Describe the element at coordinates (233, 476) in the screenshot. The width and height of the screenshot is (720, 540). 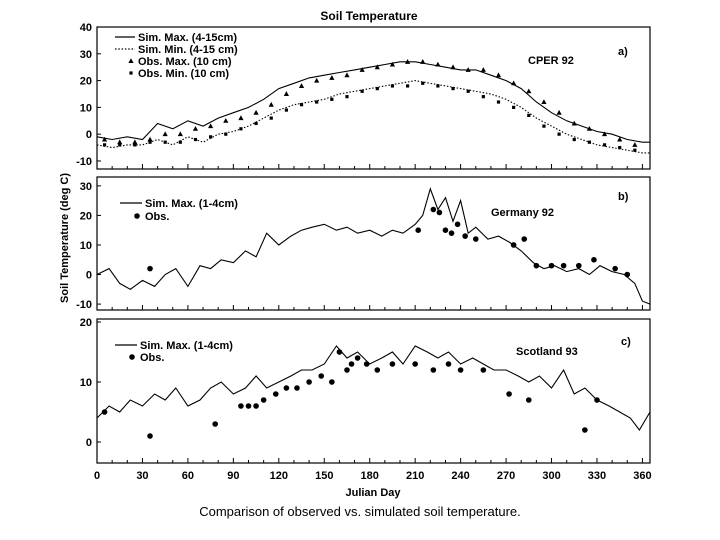
I see `x-tick-label: 90` at that location.